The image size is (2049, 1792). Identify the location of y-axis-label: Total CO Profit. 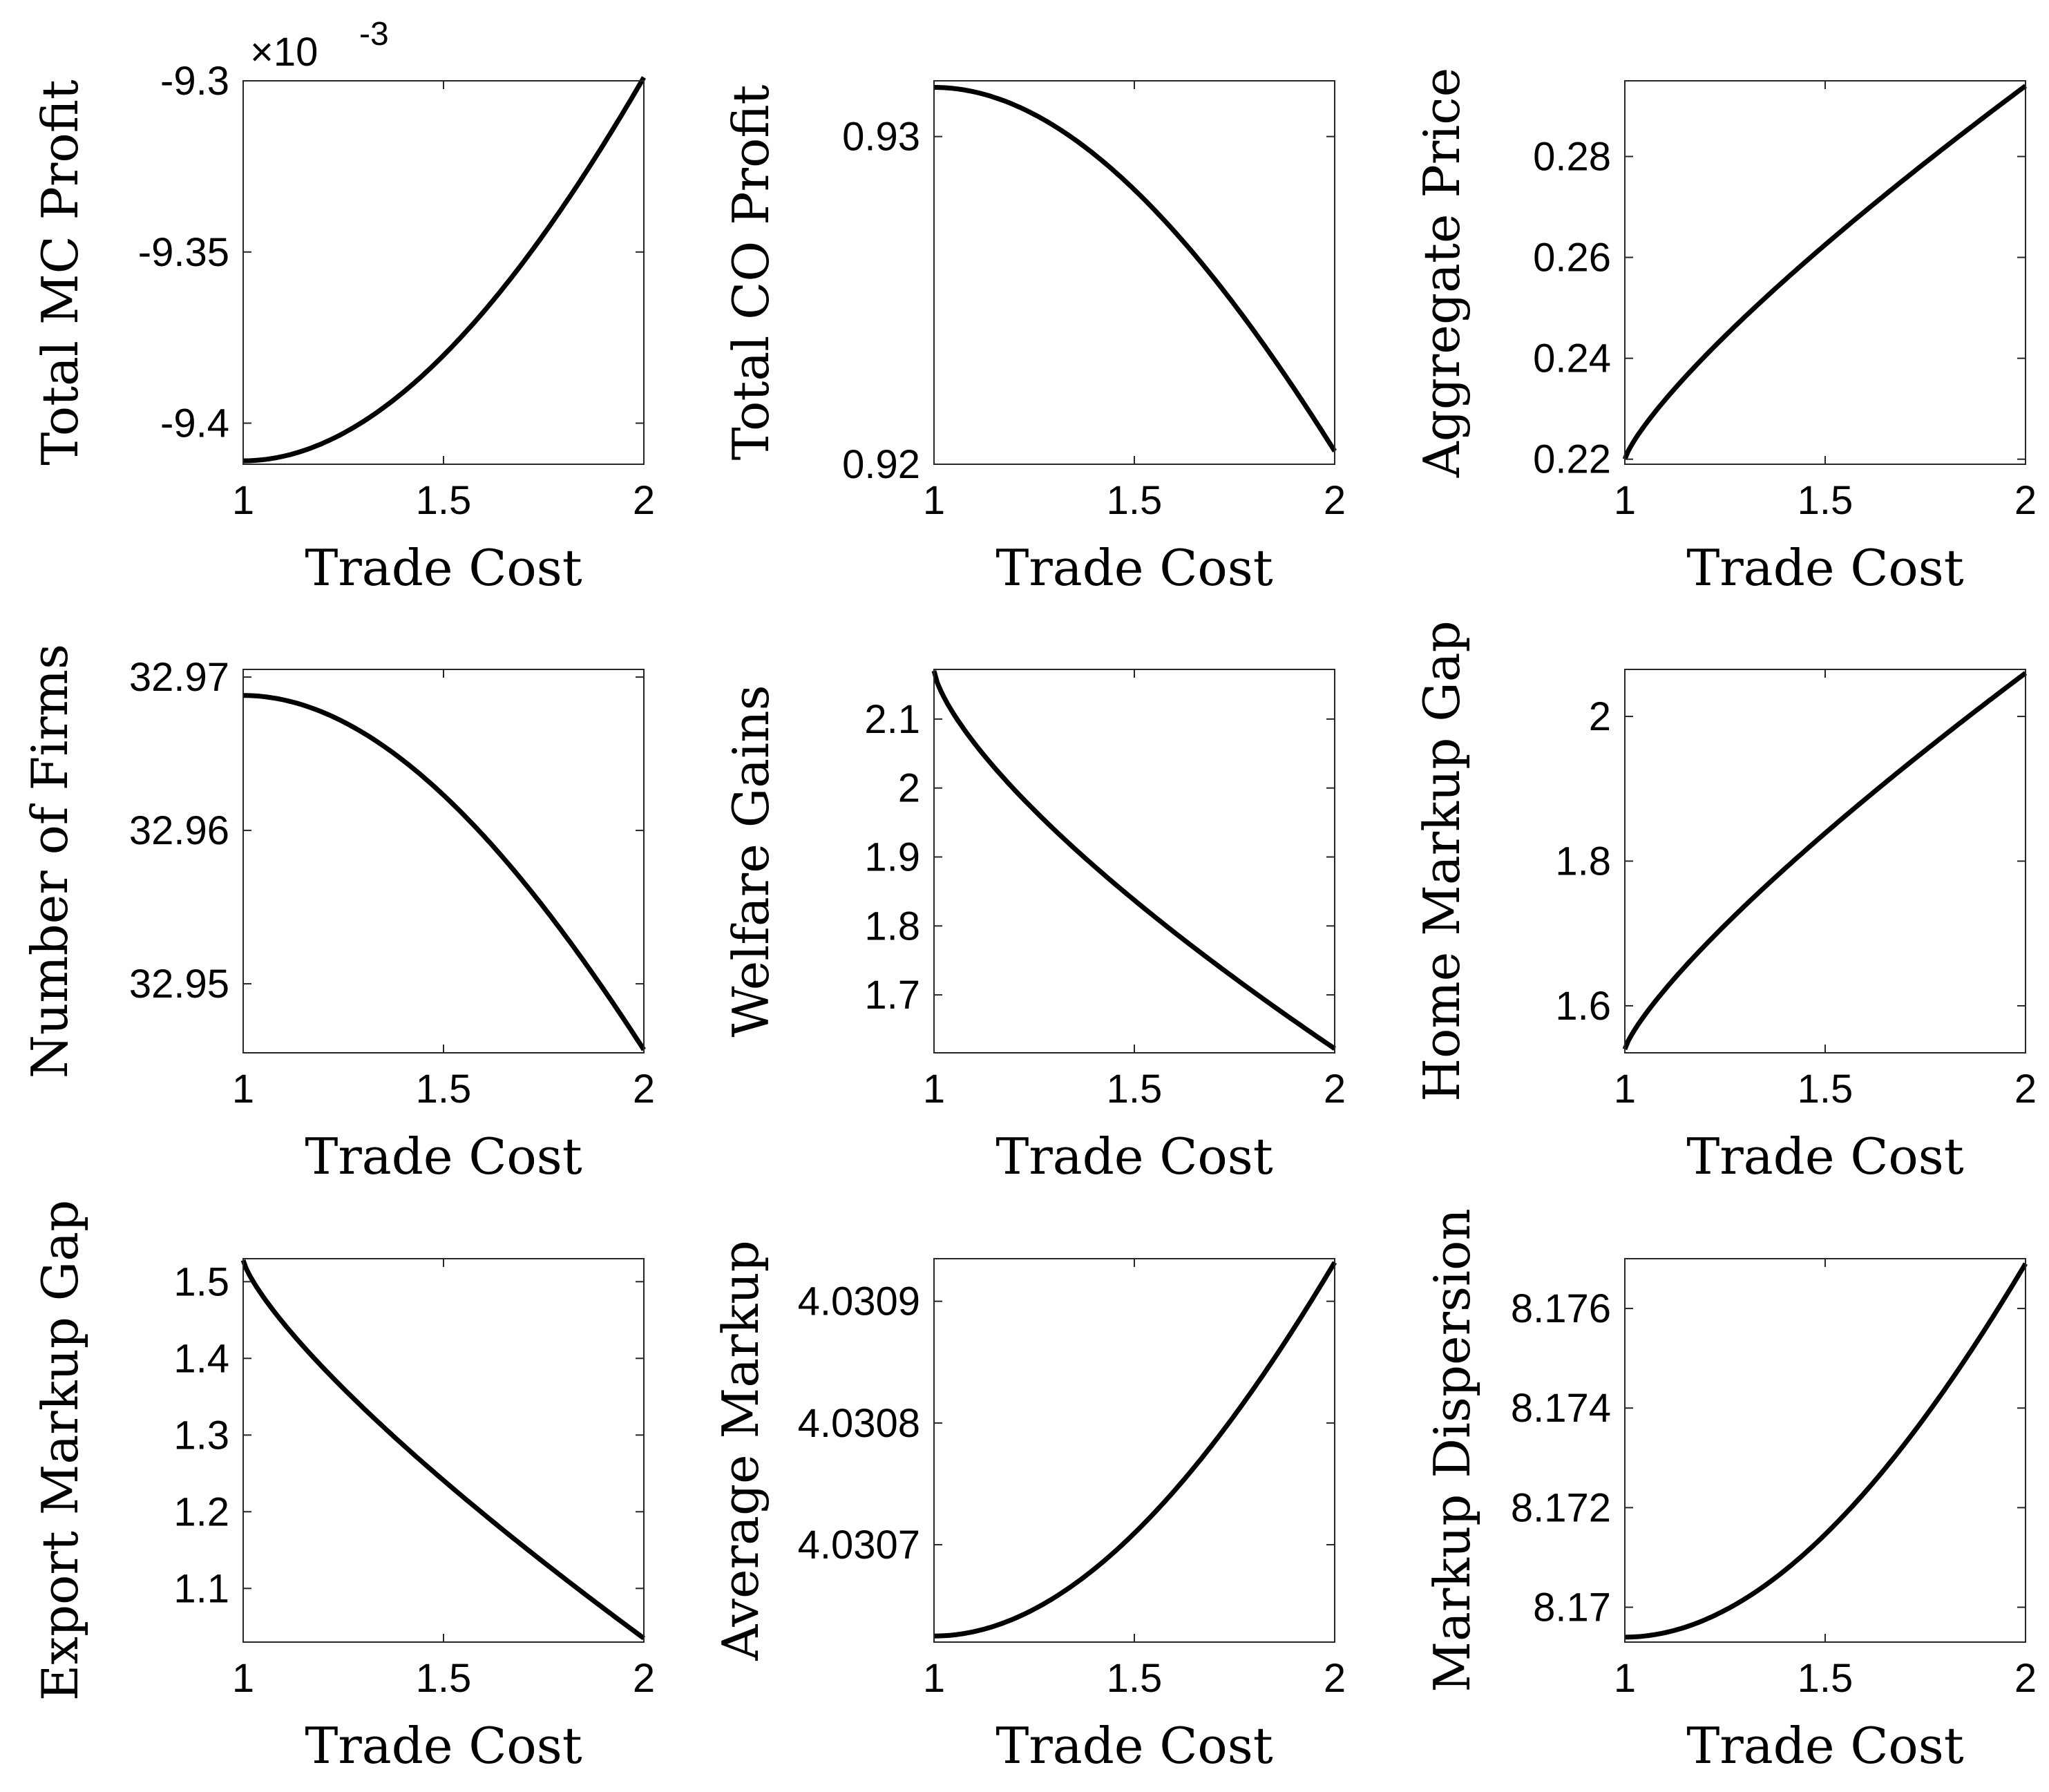
(751, 273).